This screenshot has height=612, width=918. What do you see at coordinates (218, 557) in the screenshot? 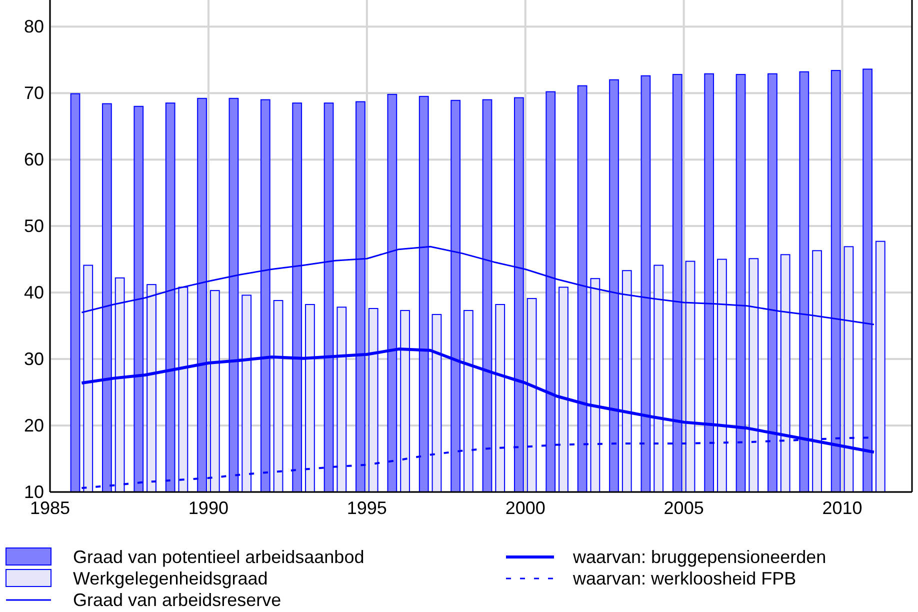
I see `legend-label: Graad van potentieel arbeidsaanbod` at bounding box center [218, 557].